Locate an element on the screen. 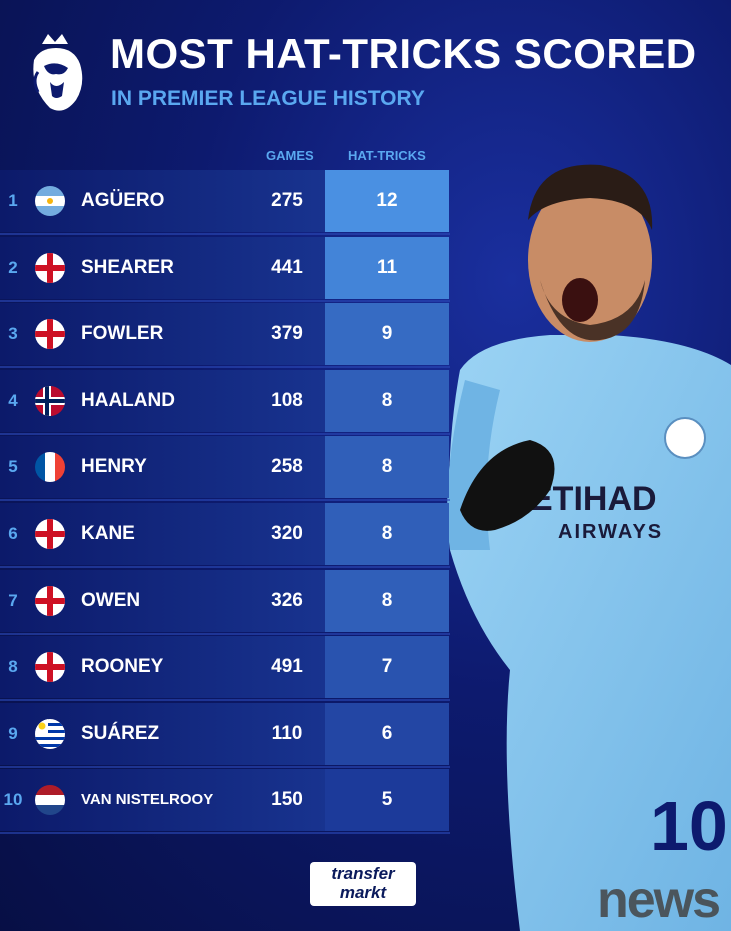  argentina-flag-icon is located at coordinates (50, 201).